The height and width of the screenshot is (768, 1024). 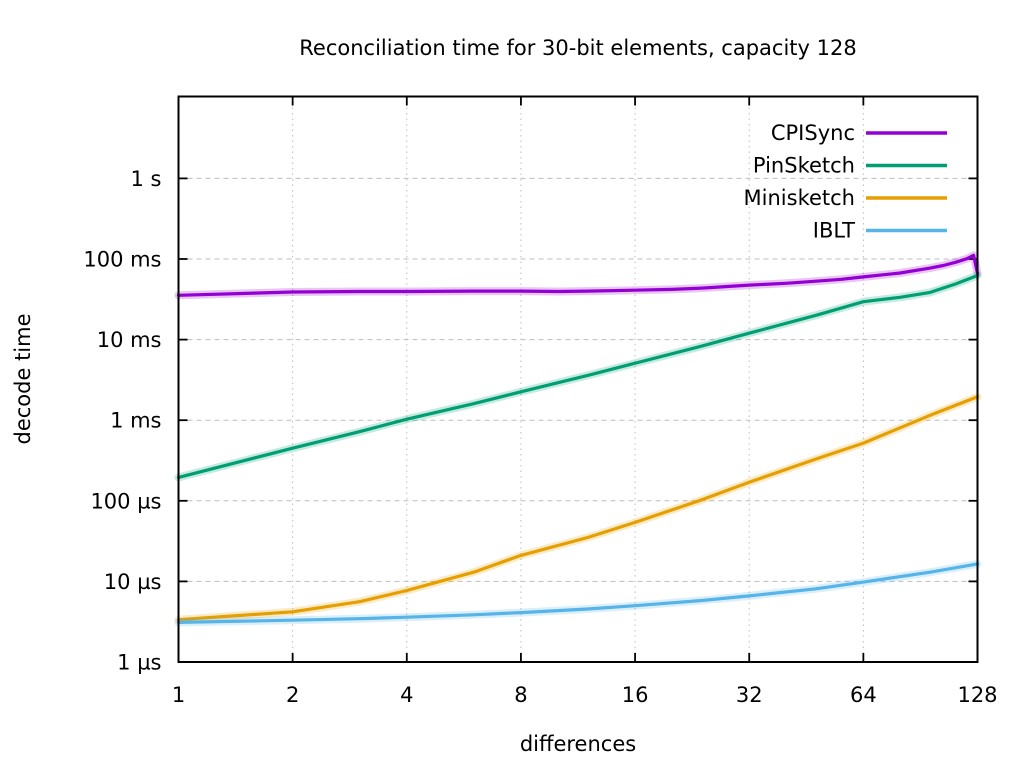 I want to click on legend-label-minisketch: Minisketch, so click(x=799, y=198).